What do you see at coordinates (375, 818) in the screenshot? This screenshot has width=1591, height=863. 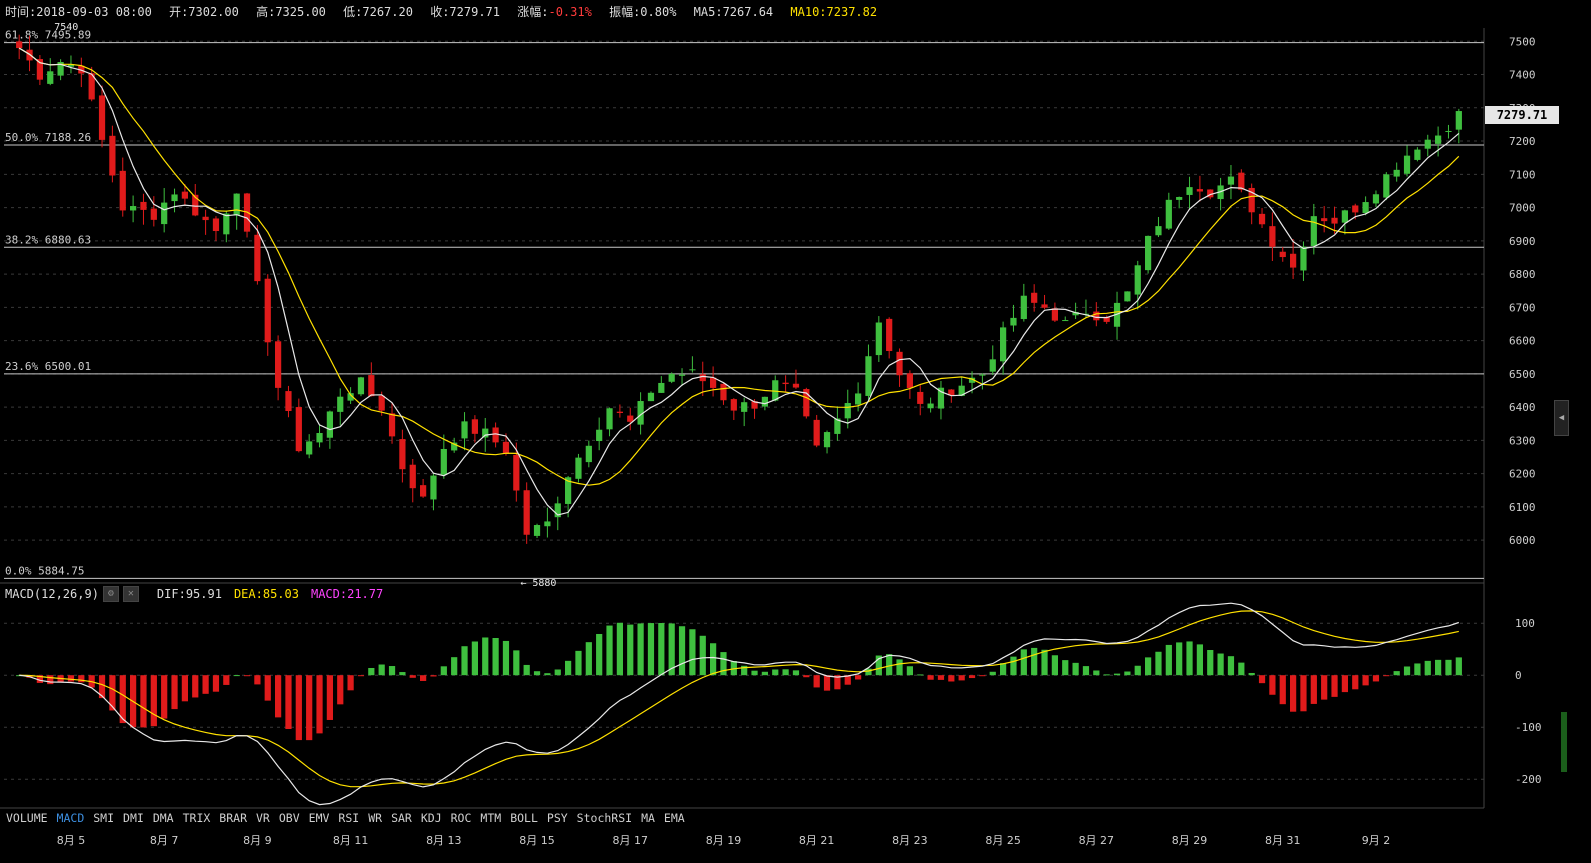 I see `tab-wr: WR` at bounding box center [375, 818].